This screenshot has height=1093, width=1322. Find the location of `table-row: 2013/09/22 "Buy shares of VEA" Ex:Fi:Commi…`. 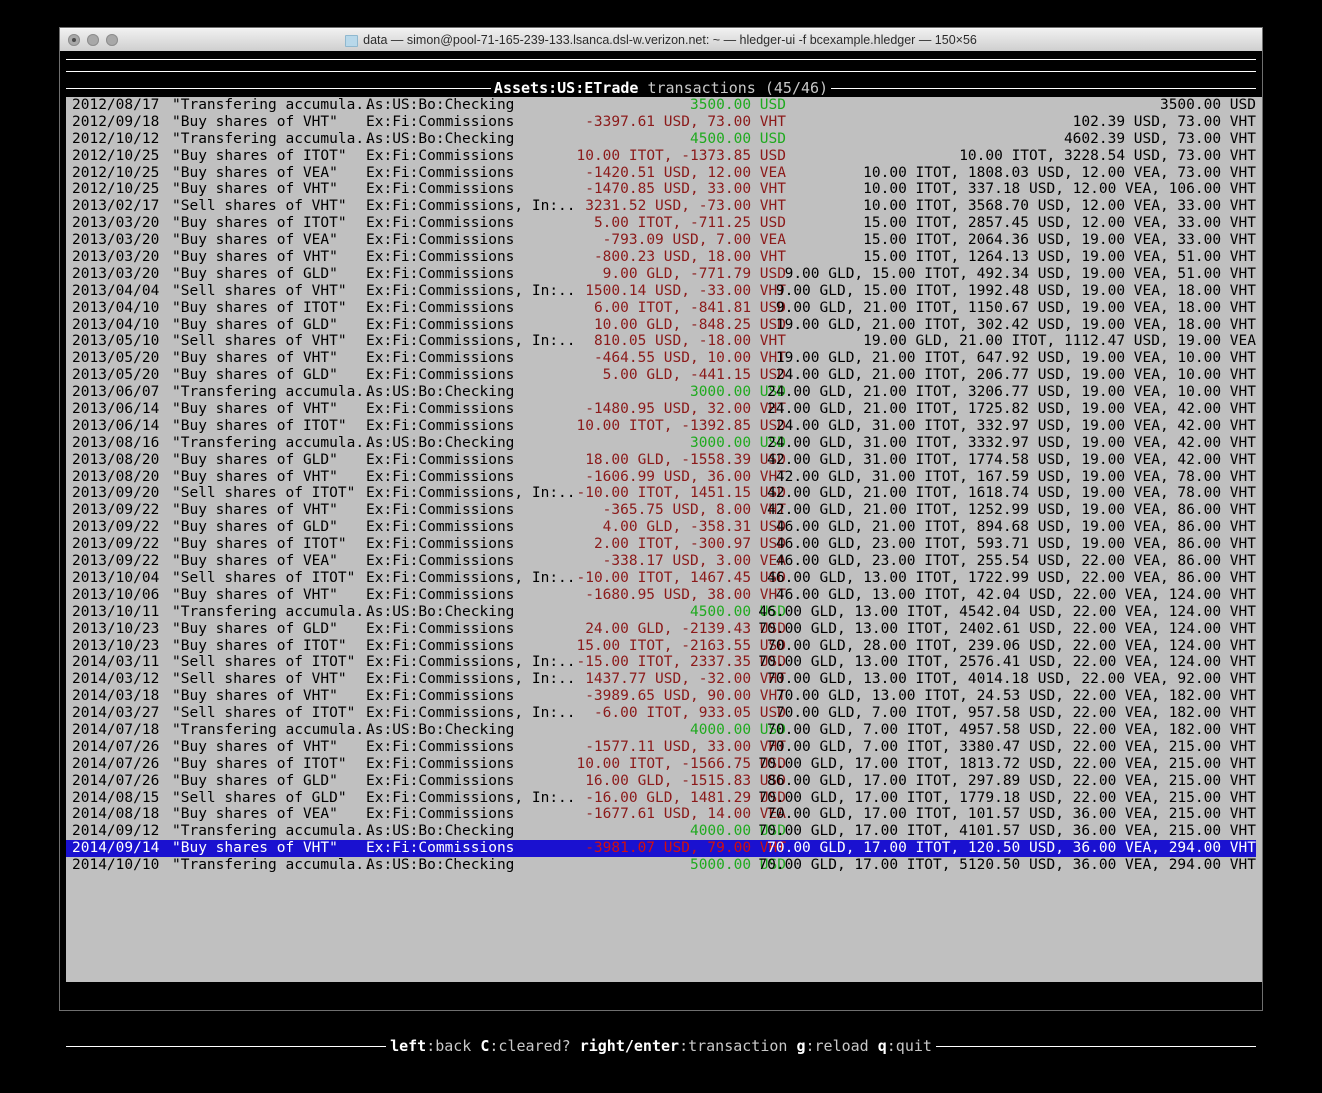

table-row: 2013/09/22 "Buy shares of VEA" Ex:Fi:Commi… is located at coordinates (661, 561).